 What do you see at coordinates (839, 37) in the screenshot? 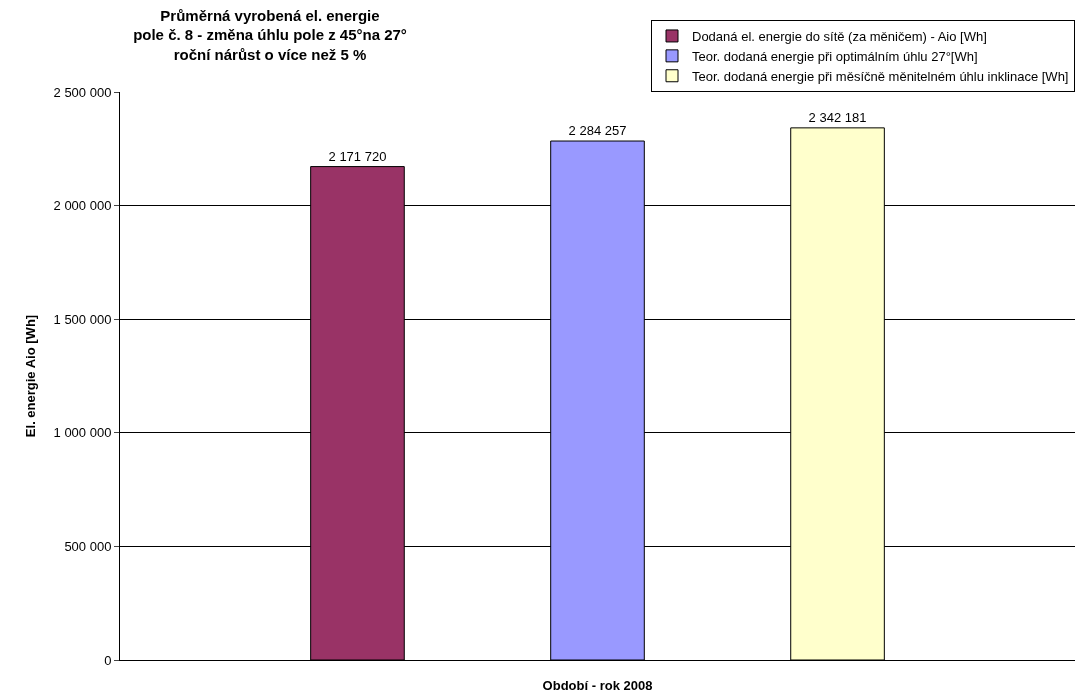
I see `legend-label: Dodaná el. energie do sítě (za měničem) - Aio [Wh]` at bounding box center [839, 37].